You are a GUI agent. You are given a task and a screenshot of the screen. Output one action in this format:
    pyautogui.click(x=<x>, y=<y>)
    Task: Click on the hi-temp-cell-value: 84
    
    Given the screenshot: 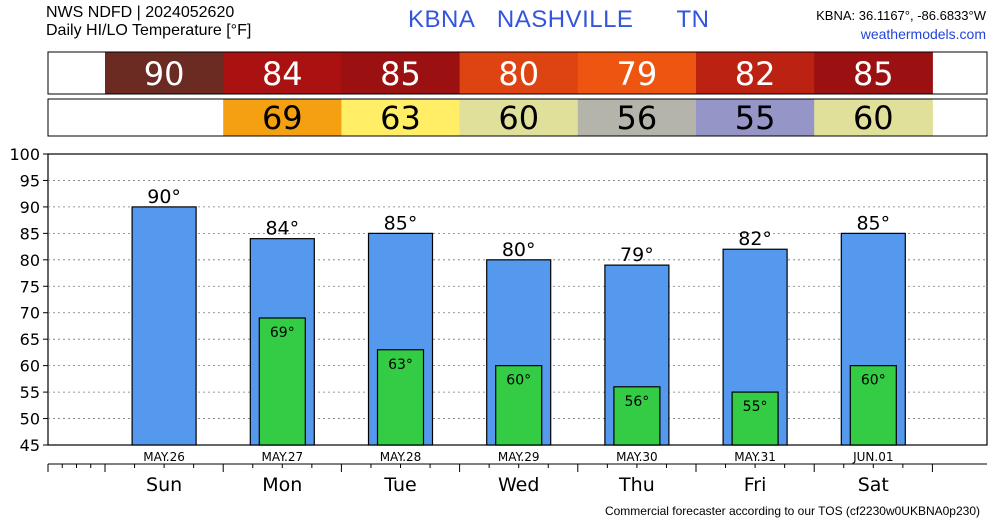 What is the action you would take?
    pyautogui.click(x=282, y=74)
    